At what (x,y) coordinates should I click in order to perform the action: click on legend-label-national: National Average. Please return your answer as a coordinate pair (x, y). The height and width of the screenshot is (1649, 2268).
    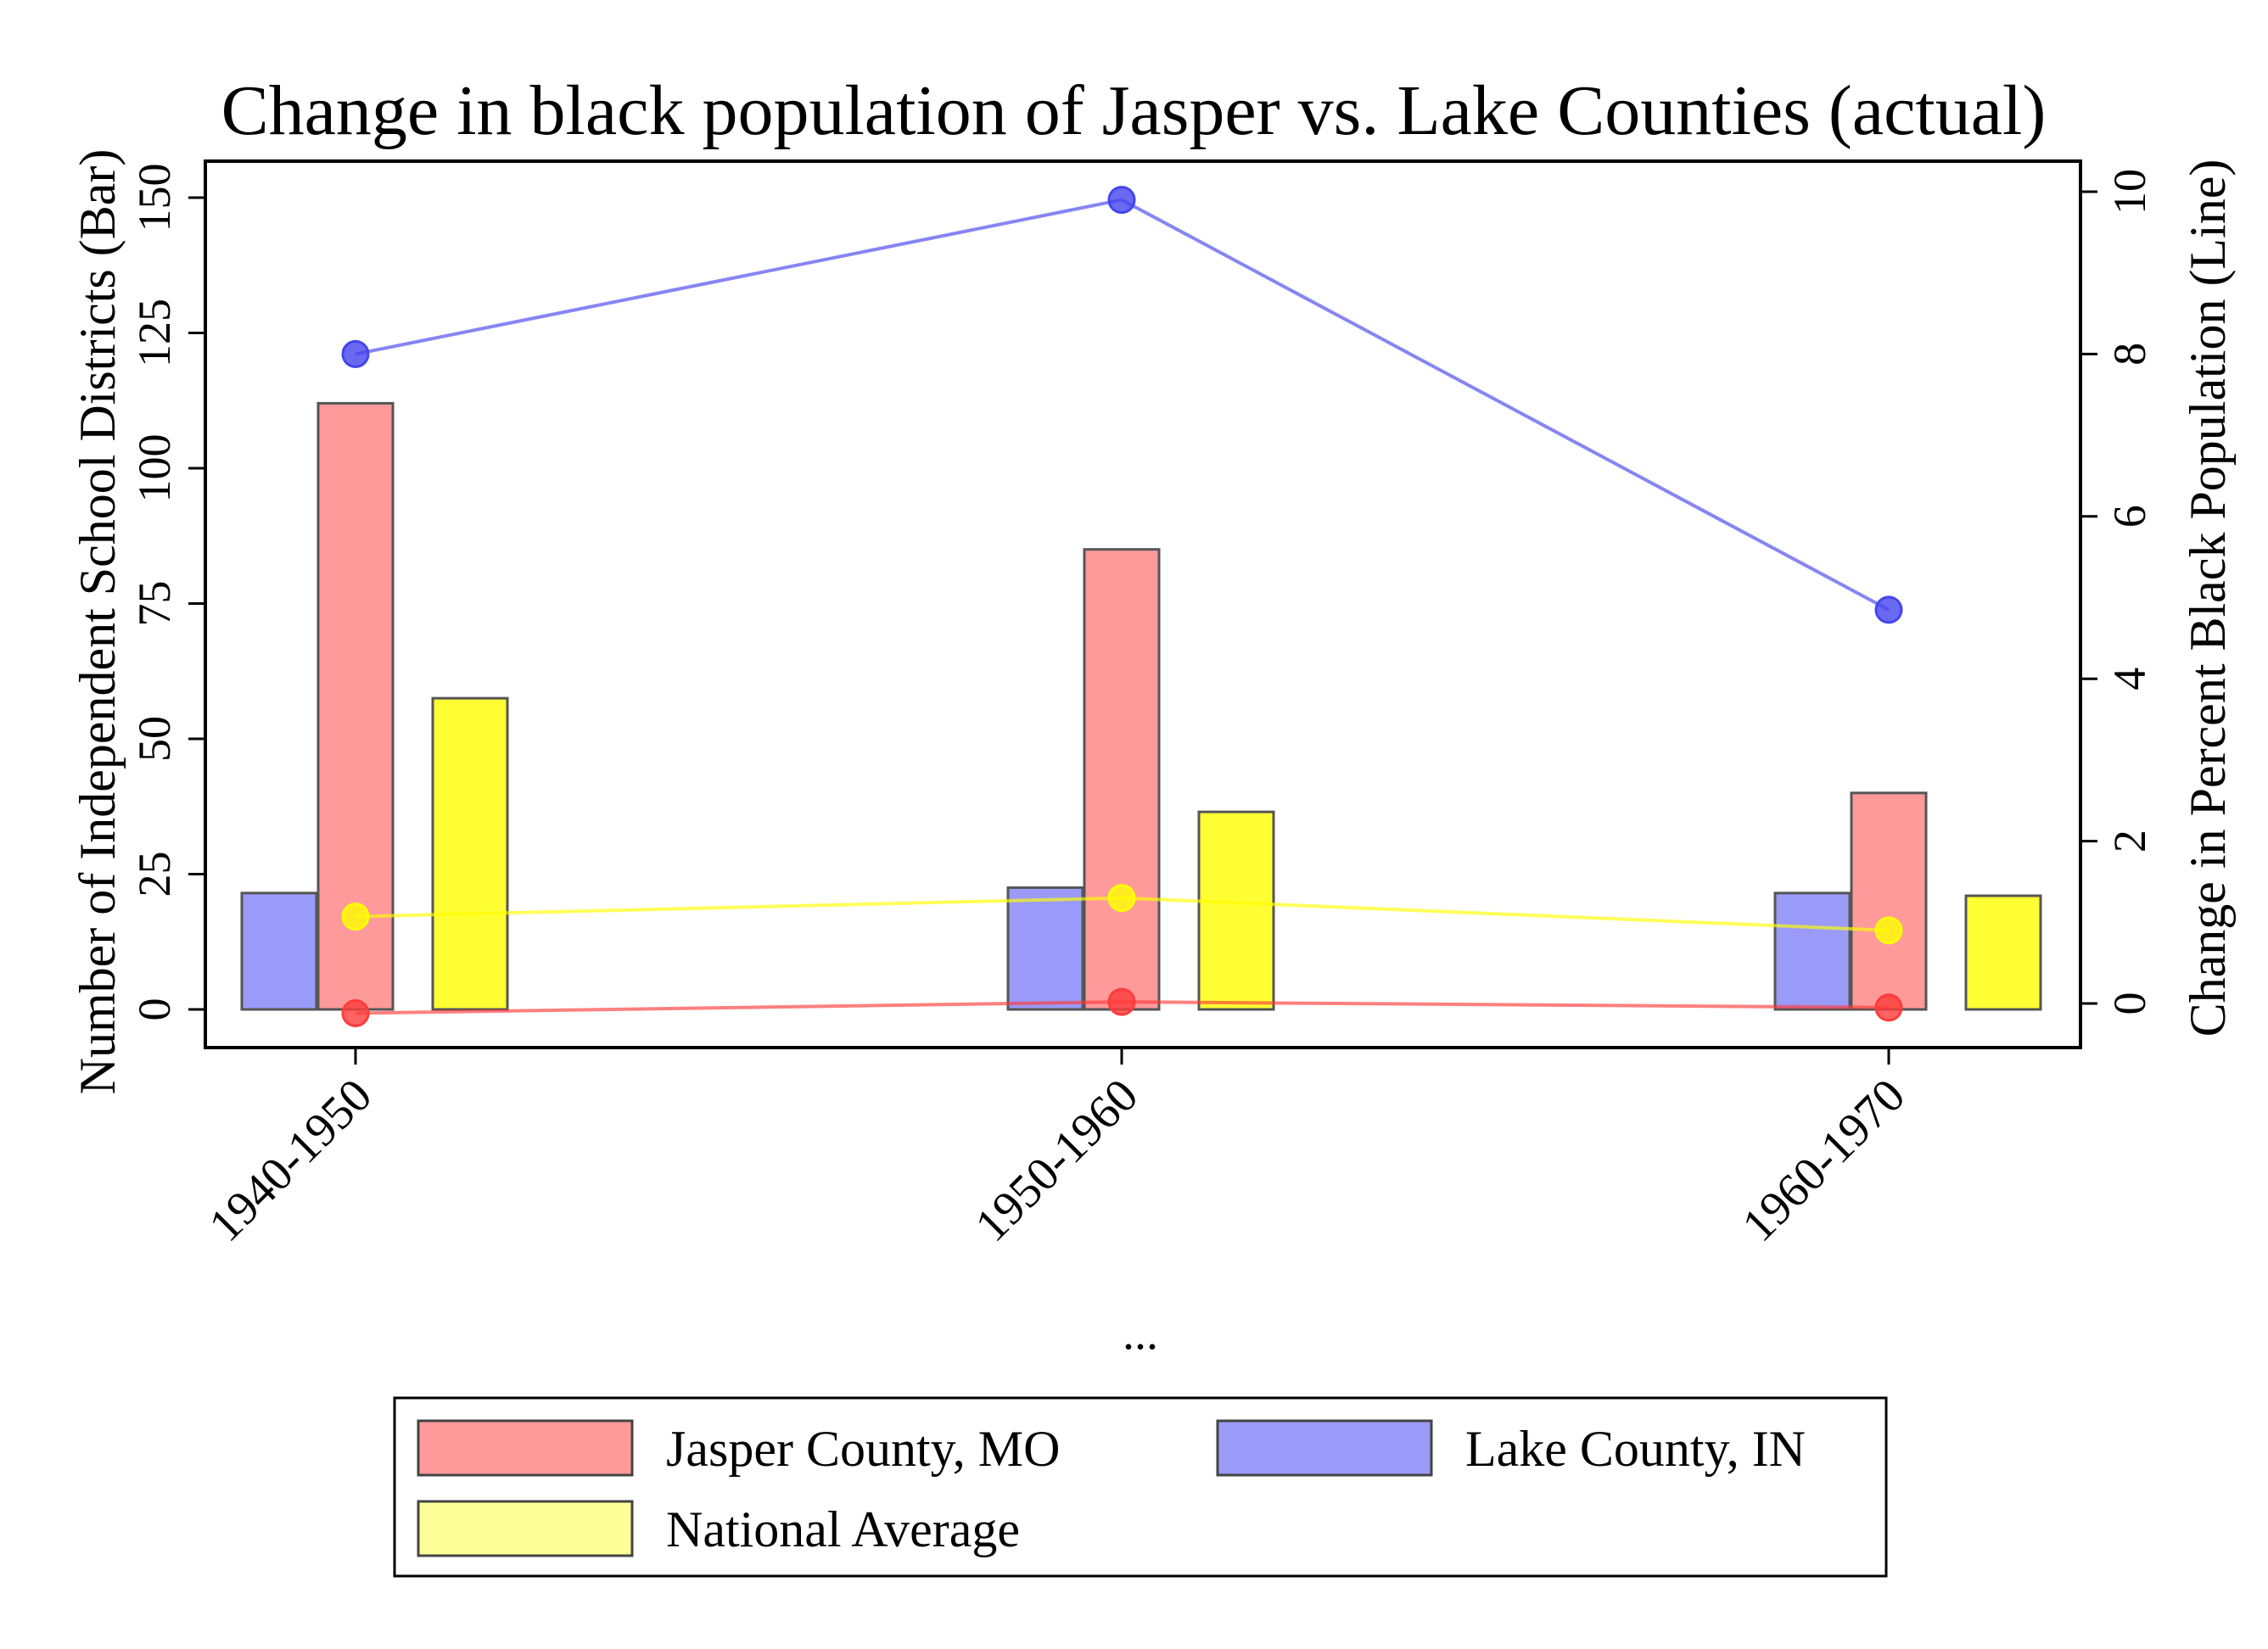
    Looking at the image, I should click on (843, 1529).